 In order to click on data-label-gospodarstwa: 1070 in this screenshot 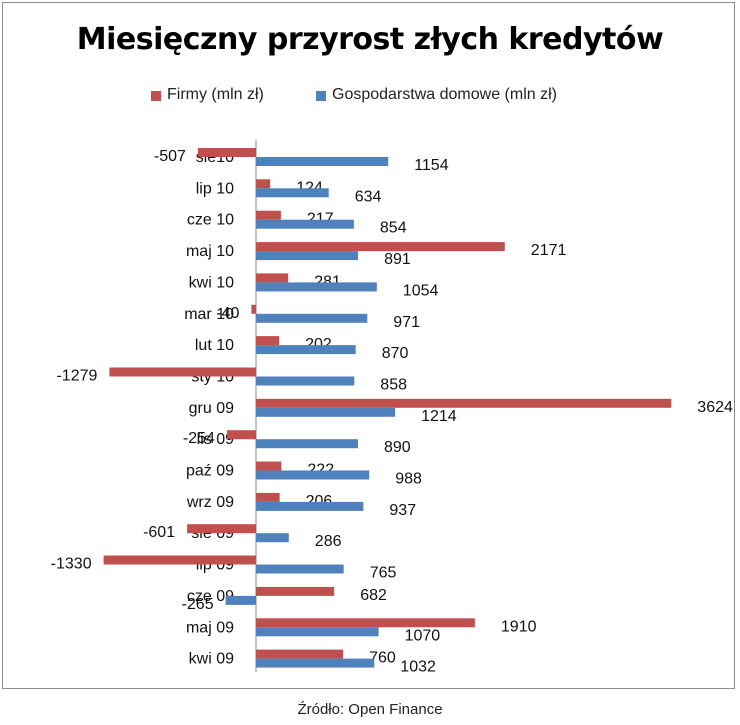, I will do `click(423, 635)`.